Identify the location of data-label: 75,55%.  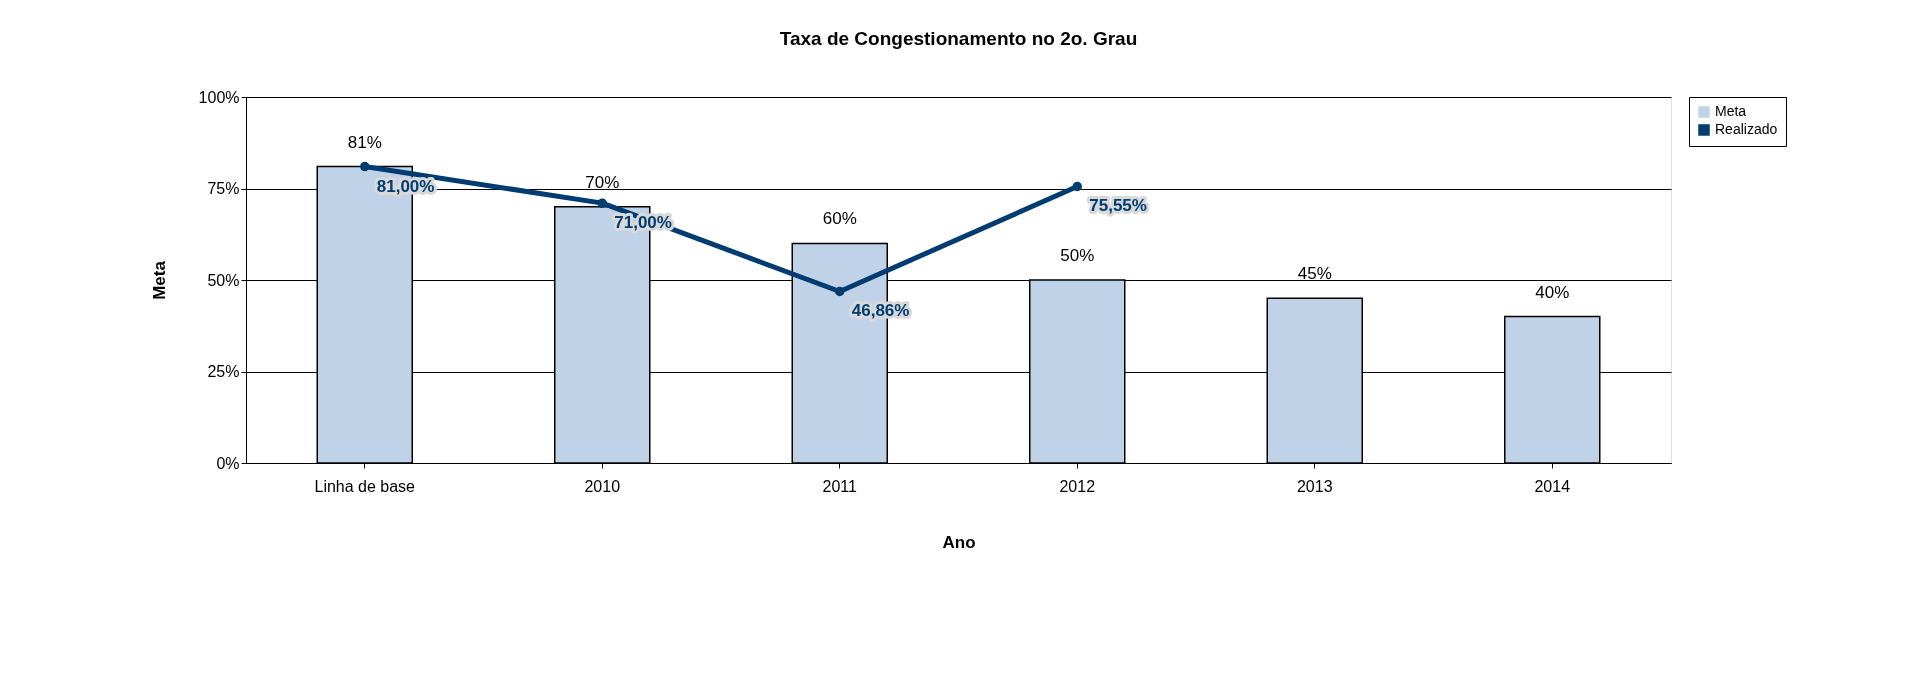
(1118, 206).